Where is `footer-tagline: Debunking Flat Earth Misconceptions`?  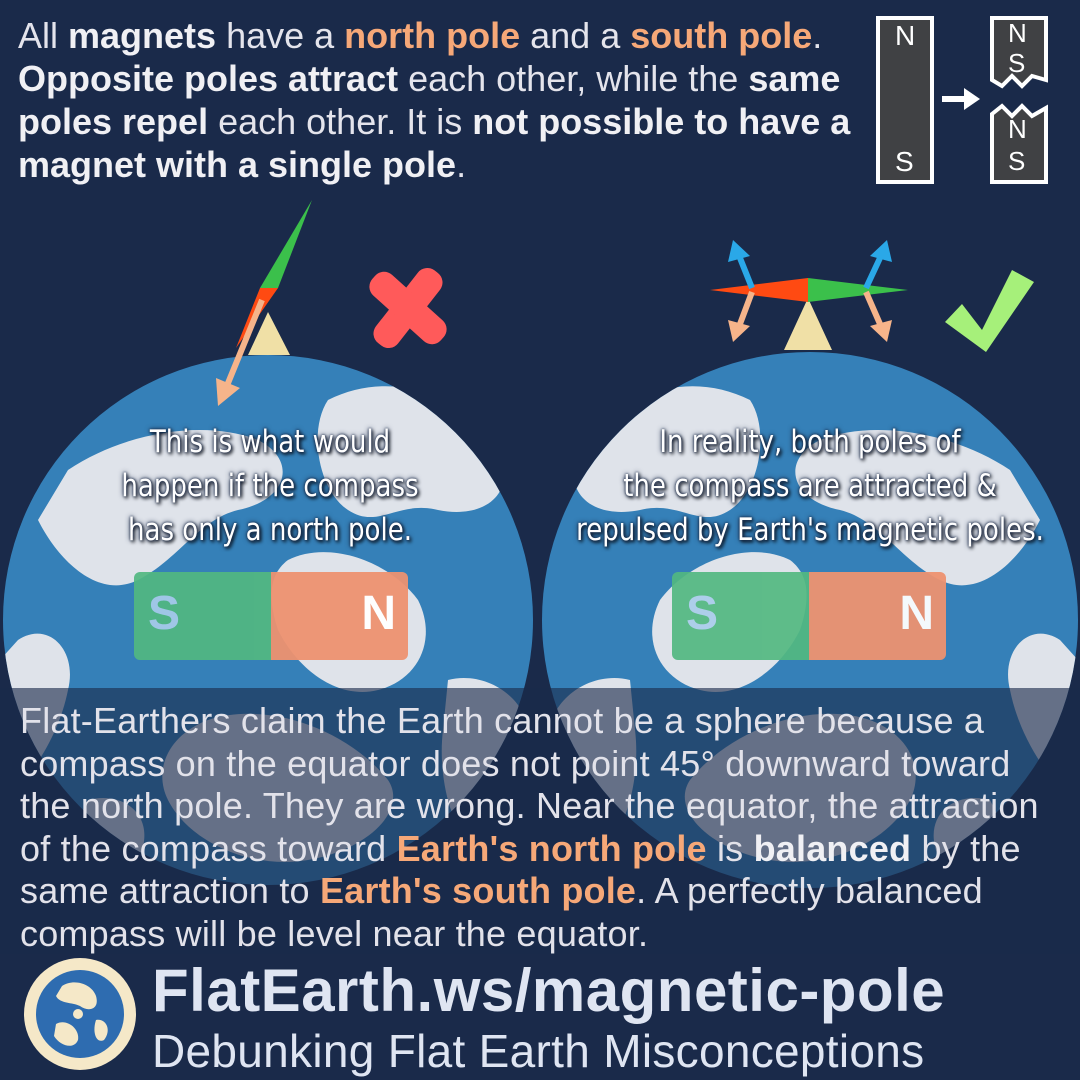
footer-tagline: Debunking Flat Earth Misconceptions is located at coordinates (538, 1051).